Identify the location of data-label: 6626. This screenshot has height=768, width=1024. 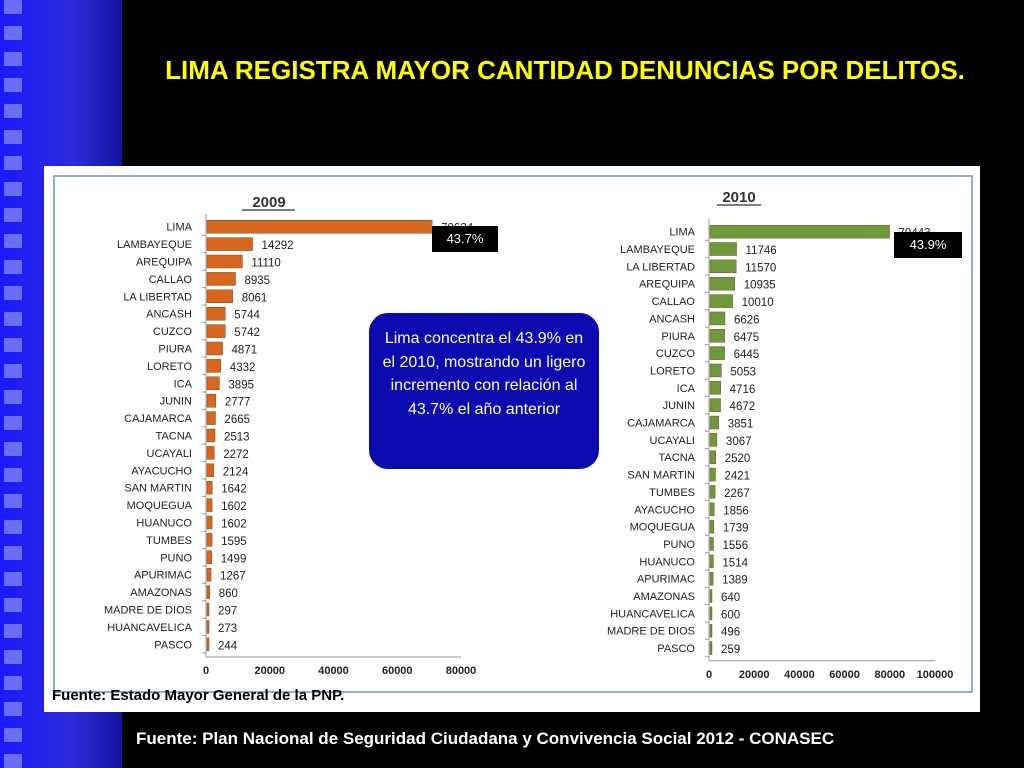
(747, 320).